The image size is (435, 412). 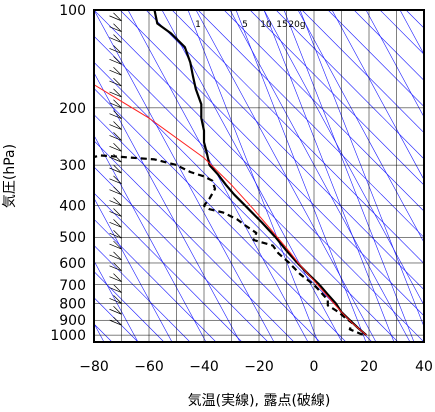 What do you see at coordinates (149, 367) in the screenshot?
I see `x-tick-label: −60` at bounding box center [149, 367].